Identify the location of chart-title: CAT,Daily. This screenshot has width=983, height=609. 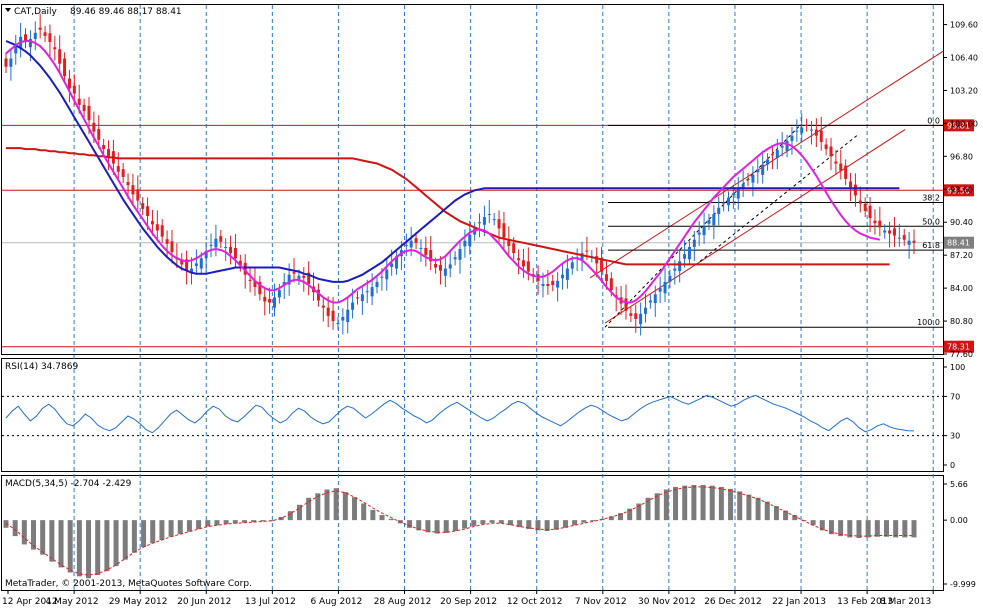
(36, 12).